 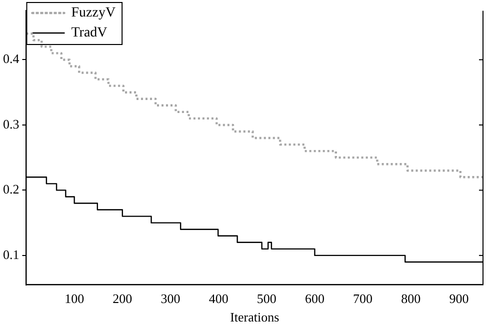 What do you see at coordinates (74, 298) in the screenshot?
I see `x-tick-label: 100` at bounding box center [74, 298].